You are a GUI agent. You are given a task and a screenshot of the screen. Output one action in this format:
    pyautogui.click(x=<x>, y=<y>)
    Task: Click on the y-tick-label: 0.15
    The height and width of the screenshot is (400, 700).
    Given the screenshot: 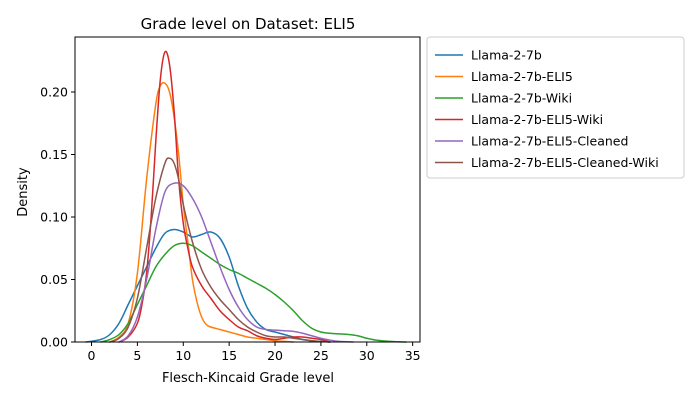 What is the action you would take?
    pyautogui.click(x=54, y=154)
    